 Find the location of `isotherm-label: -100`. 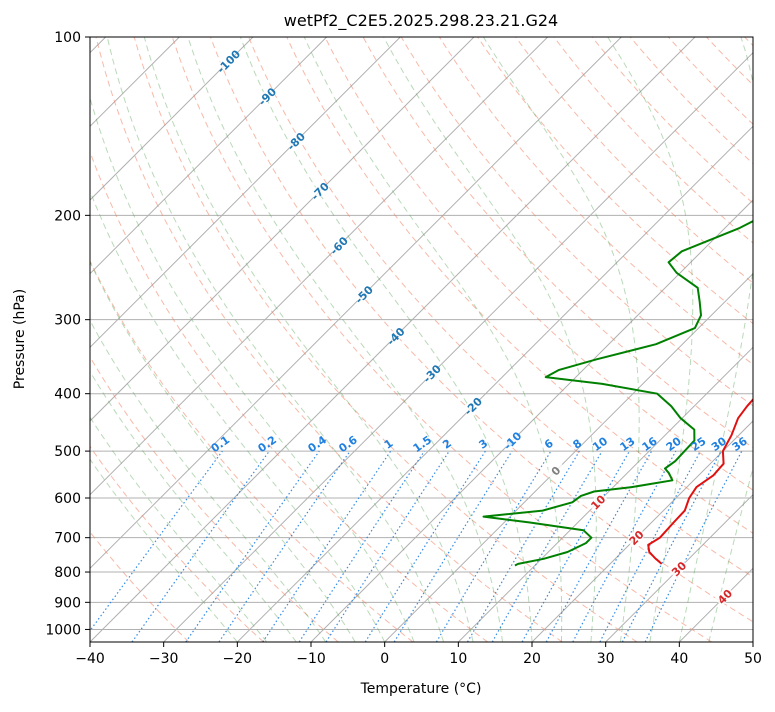

isotherm-label: -100 is located at coordinates (229, 61).